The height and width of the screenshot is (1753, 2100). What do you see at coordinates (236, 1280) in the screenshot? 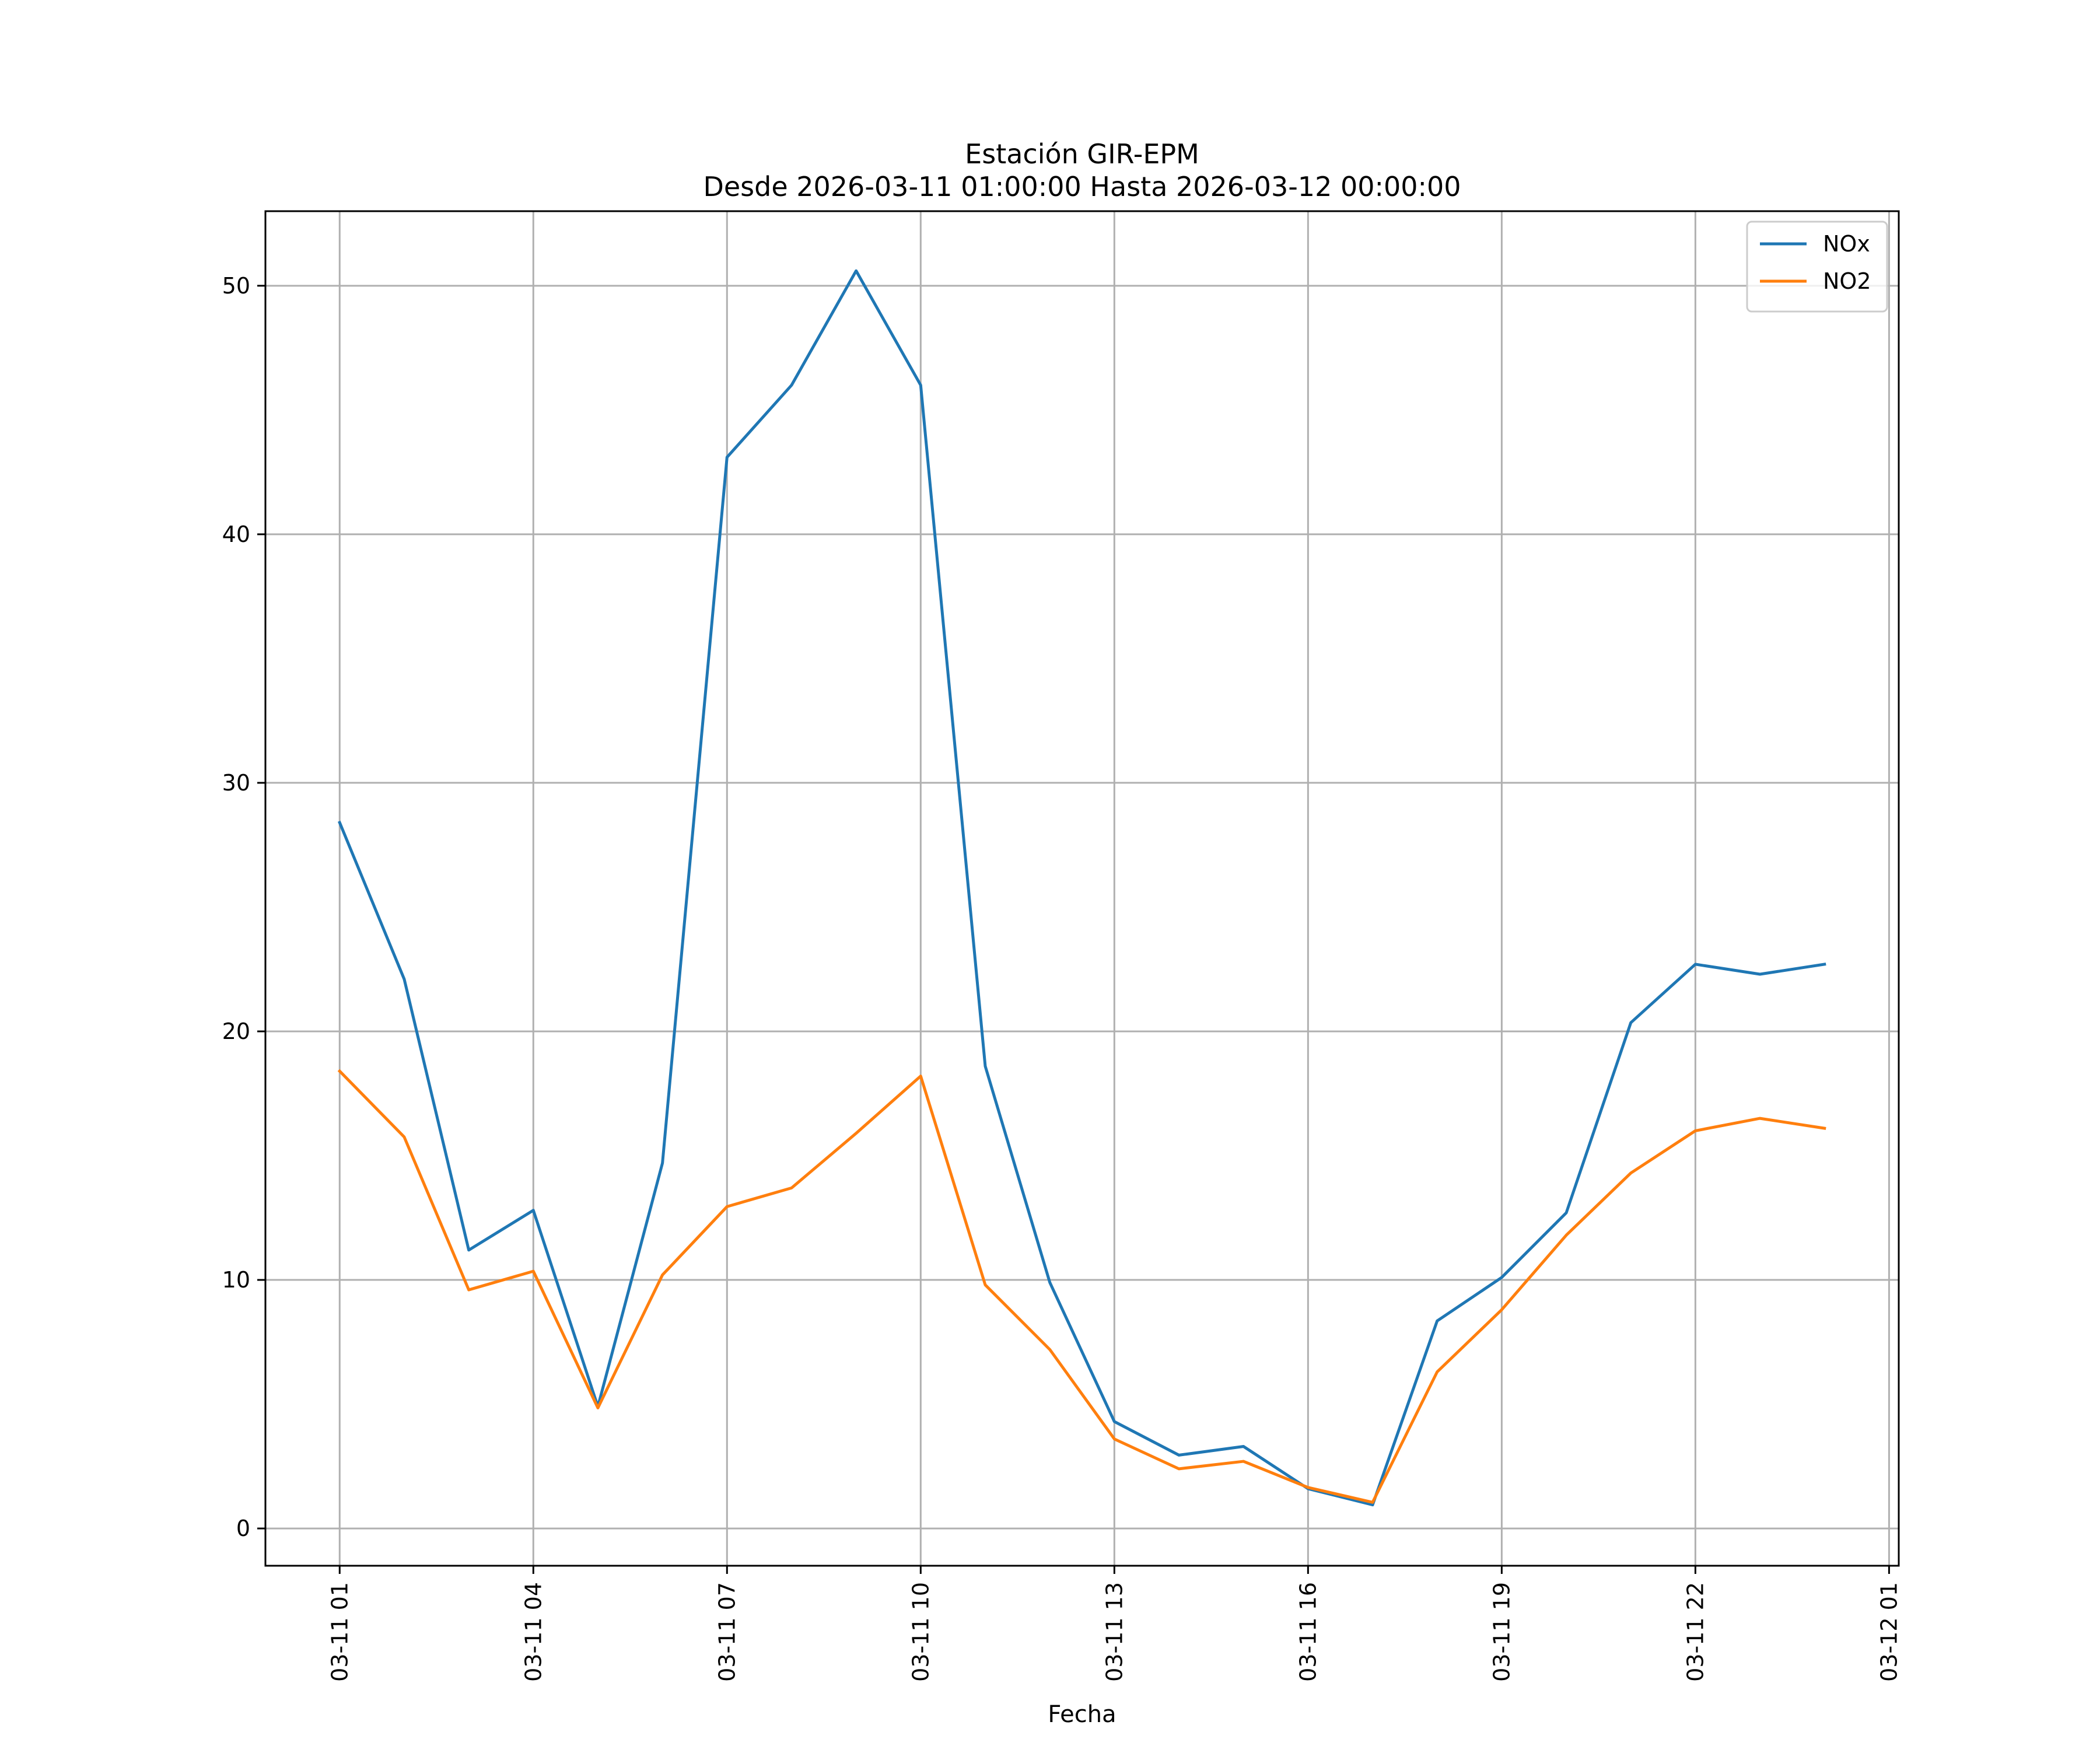
I see `y-tick-label: 10` at bounding box center [236, 1280].